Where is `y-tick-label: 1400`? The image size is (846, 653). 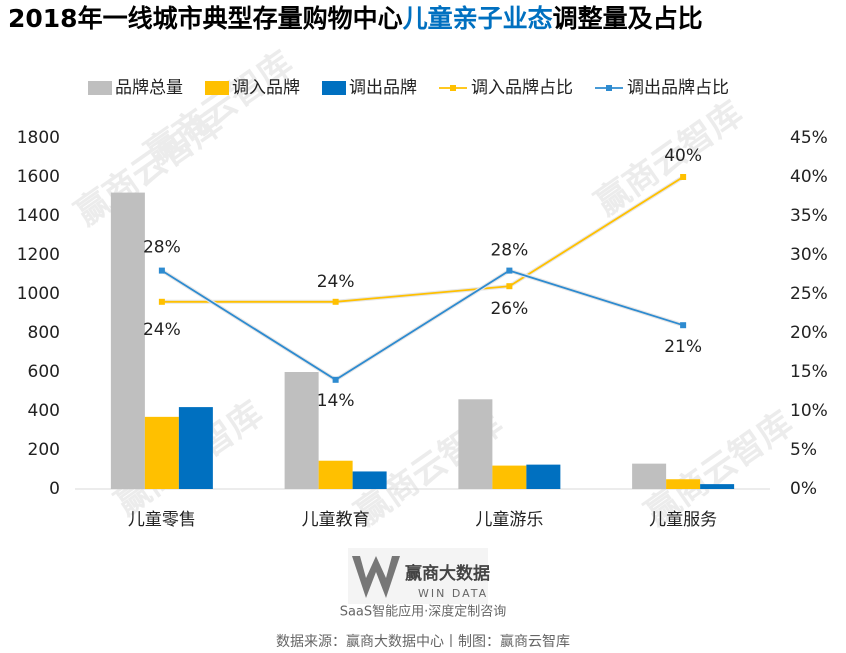 y-tick-label: 1400 is located at coordinates (38, 216).